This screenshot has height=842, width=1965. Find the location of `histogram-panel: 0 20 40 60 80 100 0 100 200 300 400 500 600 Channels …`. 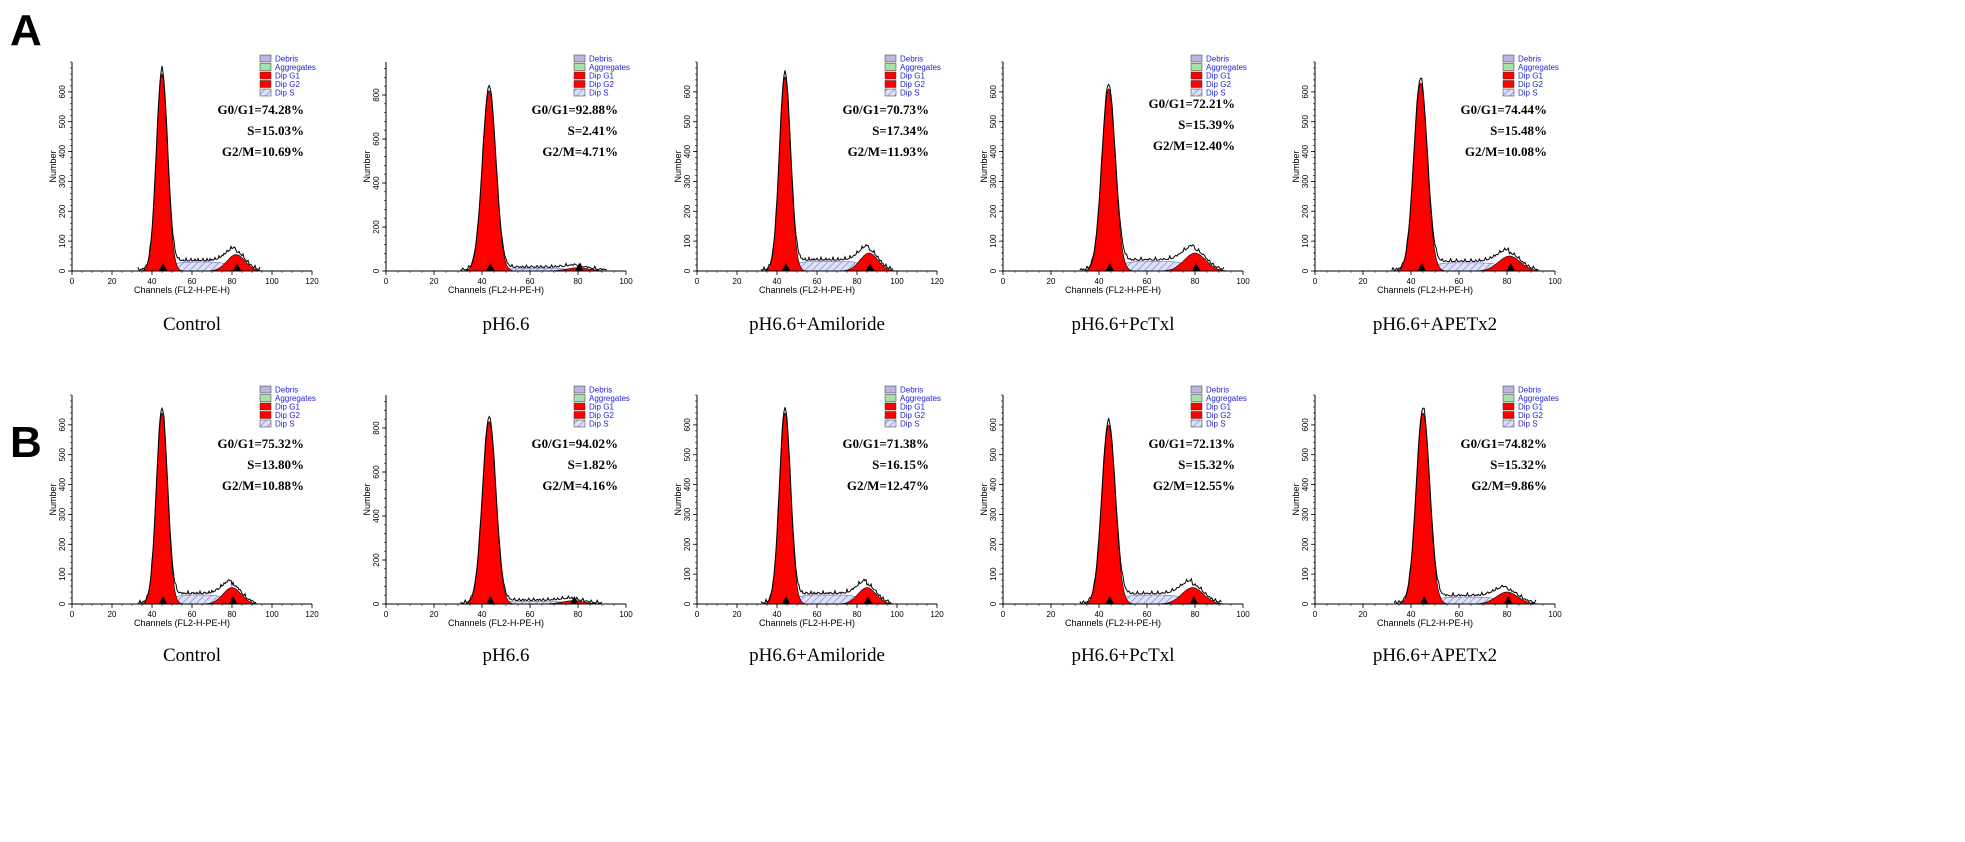

histogram-panel: 0 20 40 60 80 100 0 100 200 300 400 500 600 Channels … is located at coordinates (1114, 526).